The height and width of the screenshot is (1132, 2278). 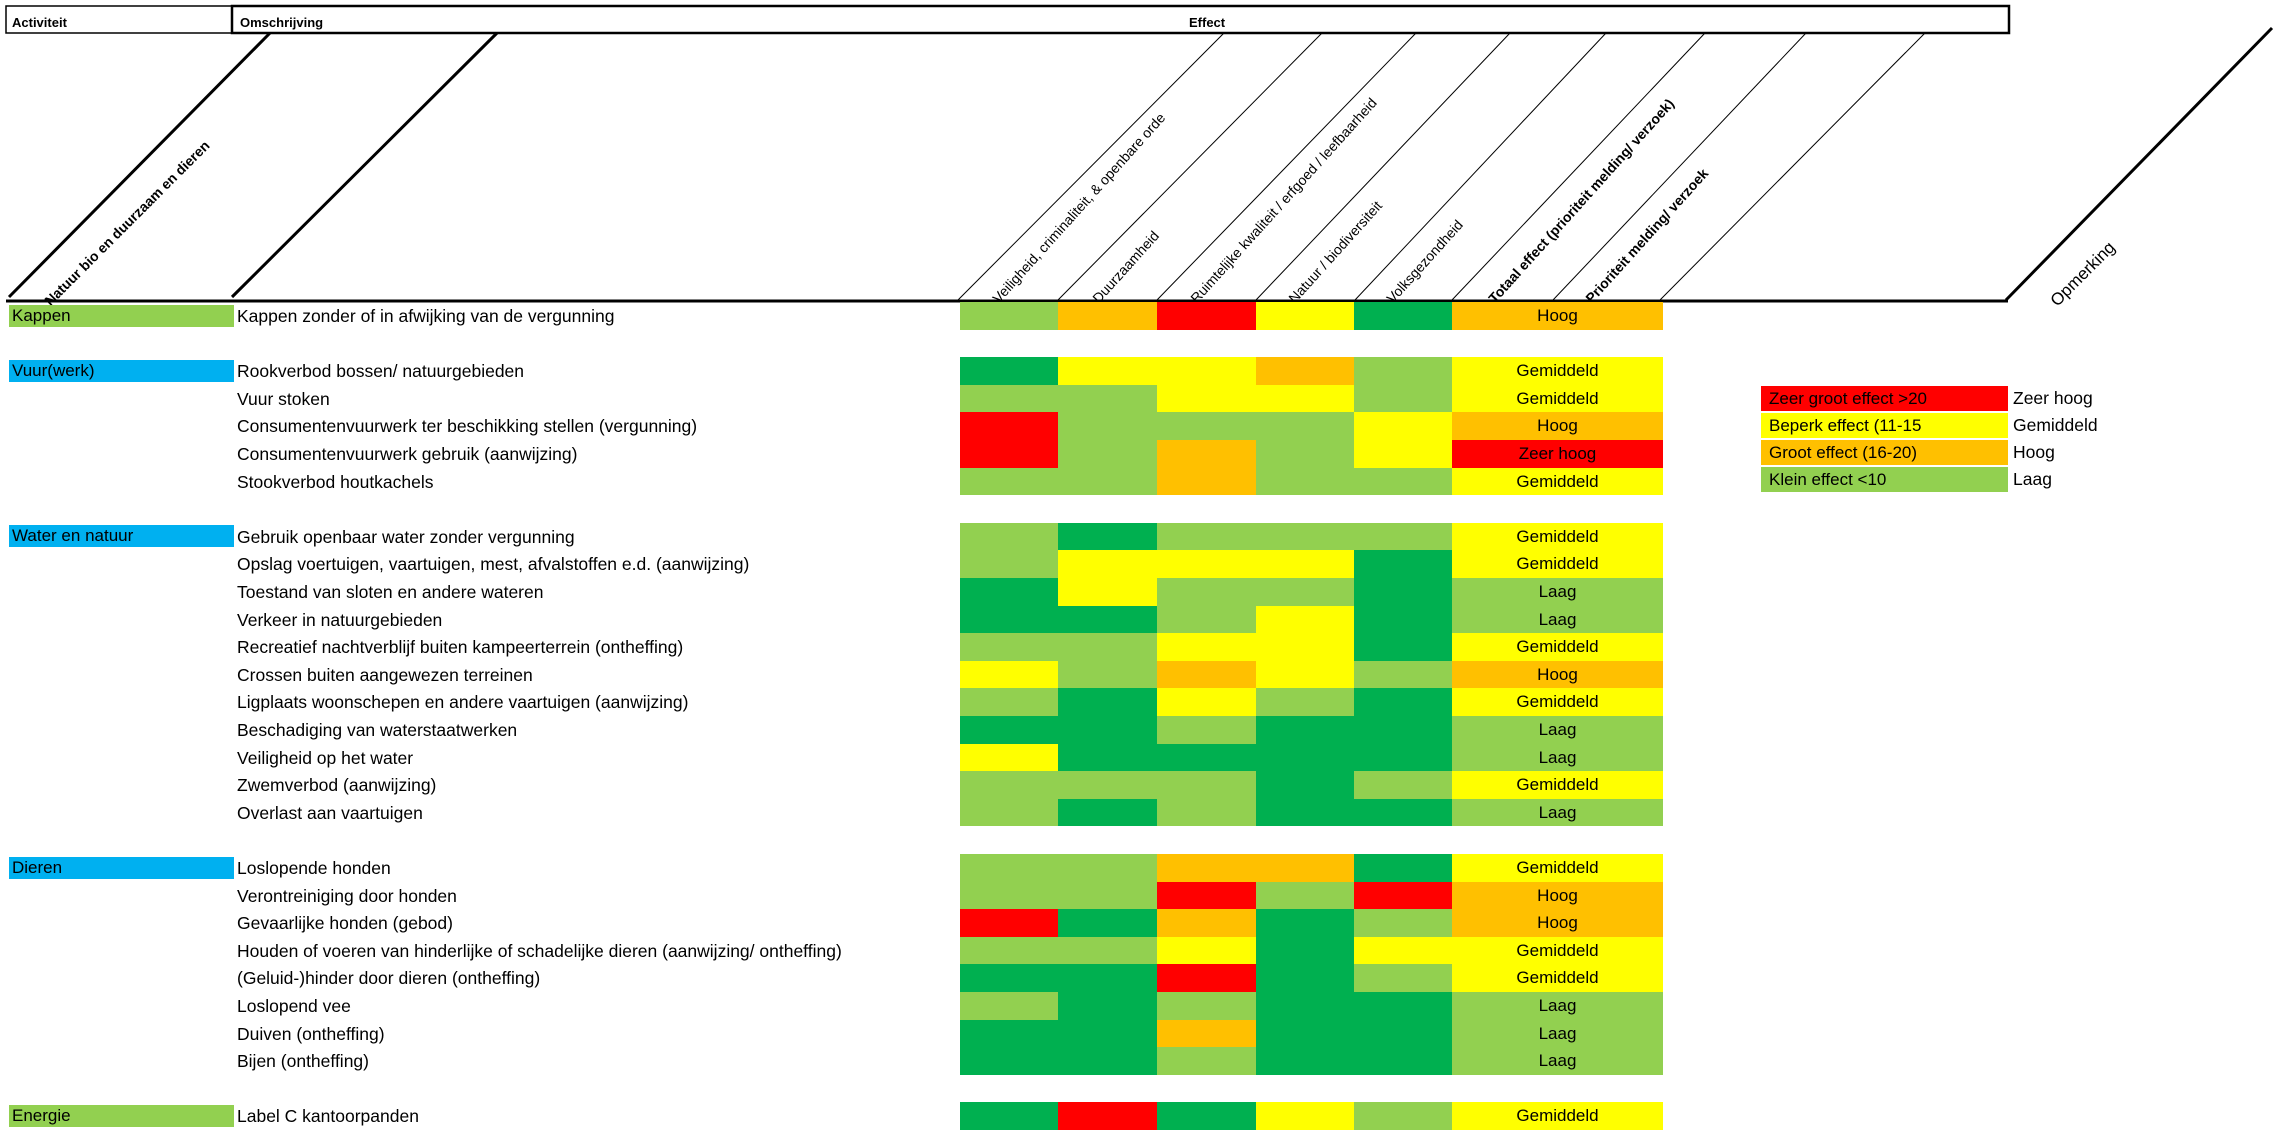 I want to click on row-description: Crossen buiten aangewezen terreinen, so click(x=385, y=674).